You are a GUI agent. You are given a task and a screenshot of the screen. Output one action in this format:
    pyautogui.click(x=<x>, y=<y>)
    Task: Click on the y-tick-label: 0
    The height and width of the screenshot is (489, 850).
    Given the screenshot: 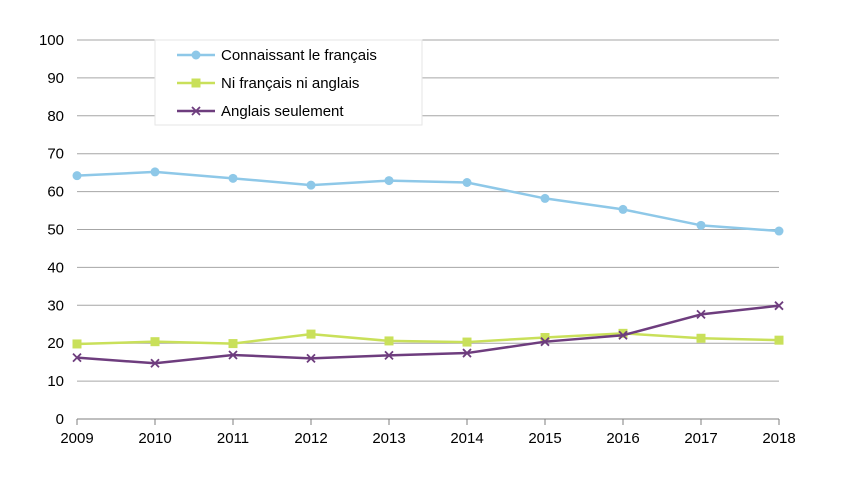 What is the action you would take?
    pyautogui.click(x=60, y=419)
    